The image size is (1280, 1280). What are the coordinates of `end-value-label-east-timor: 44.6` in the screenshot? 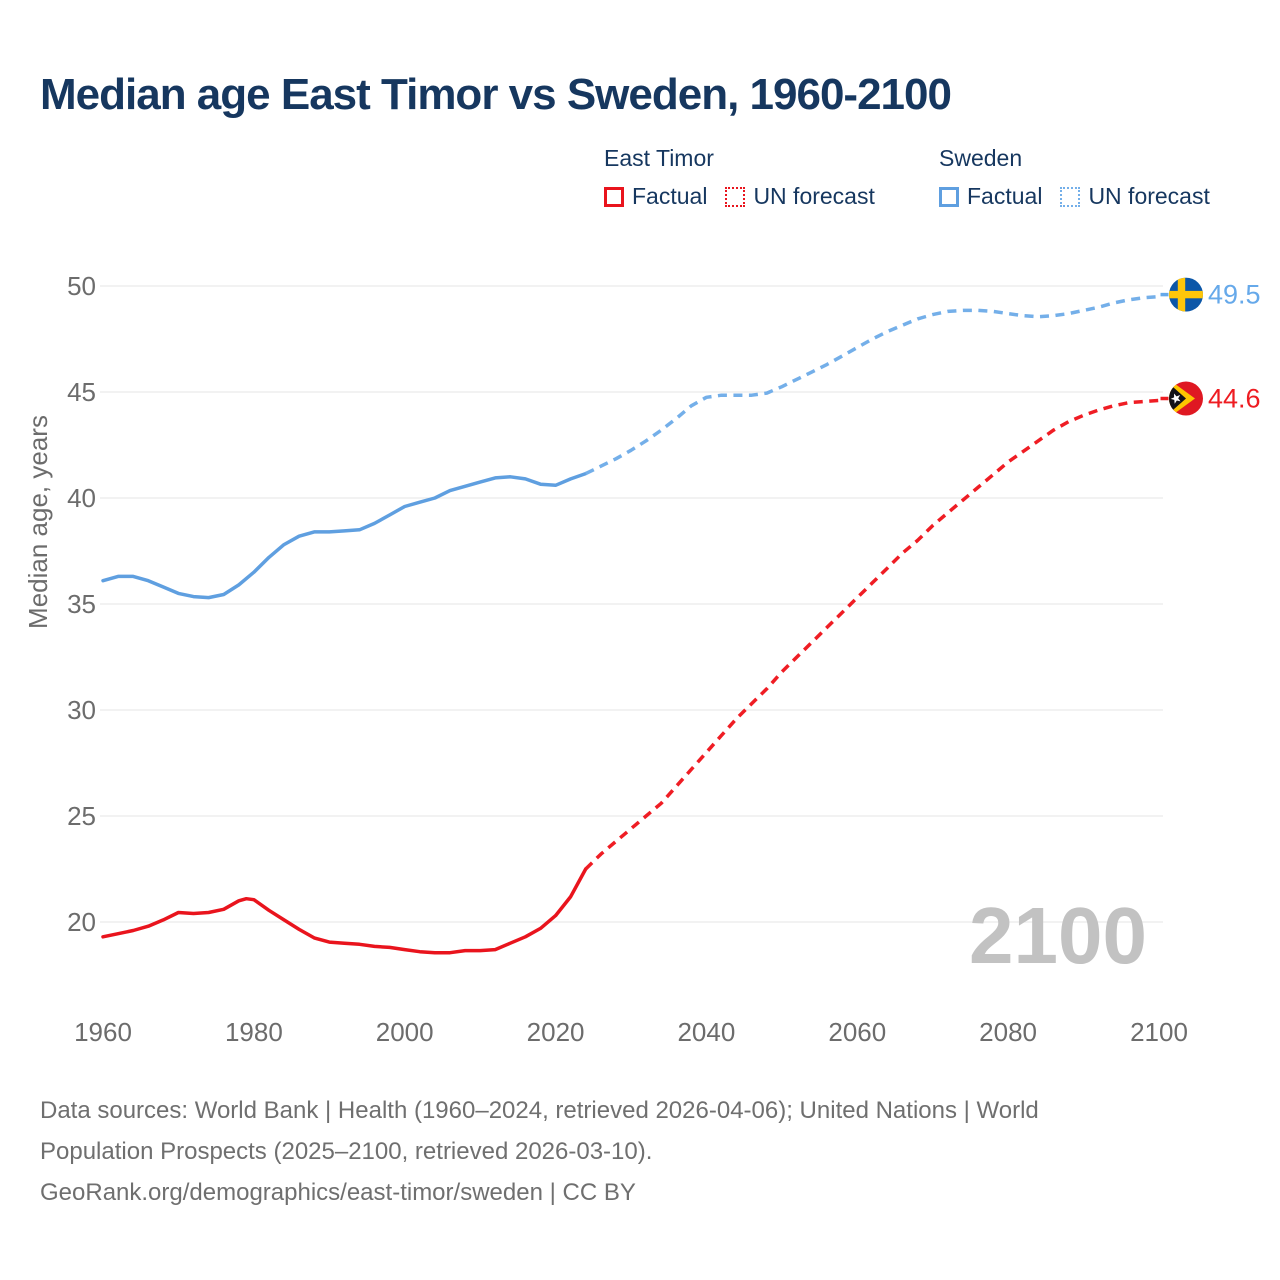 It's located at (1234, 399).